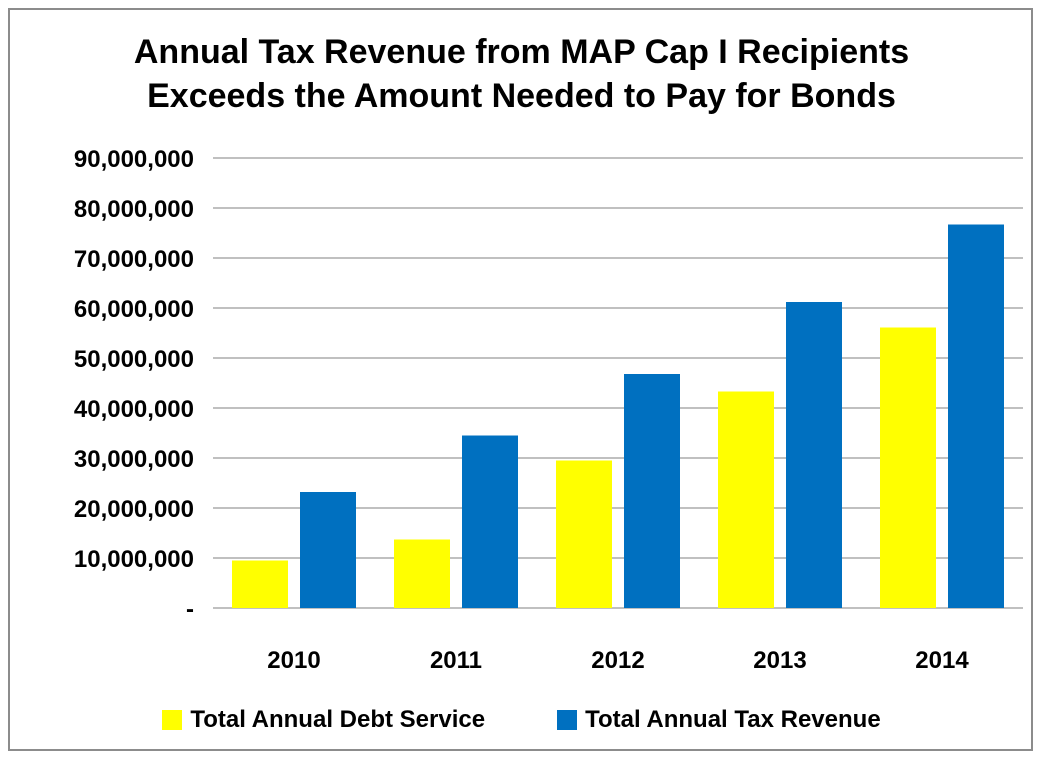 This screenshot has width=1043, height=759. I want to click on y-tick-label: 70,000,000, so click(134, 259).